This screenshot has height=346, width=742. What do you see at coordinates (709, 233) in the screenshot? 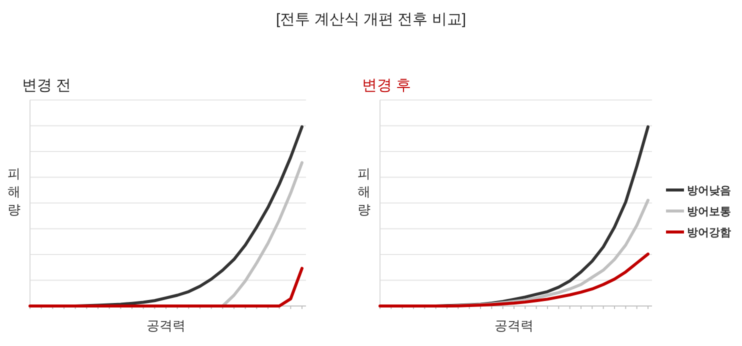
I see `legend-label: 방어강함` at bounding box center [709, 233].